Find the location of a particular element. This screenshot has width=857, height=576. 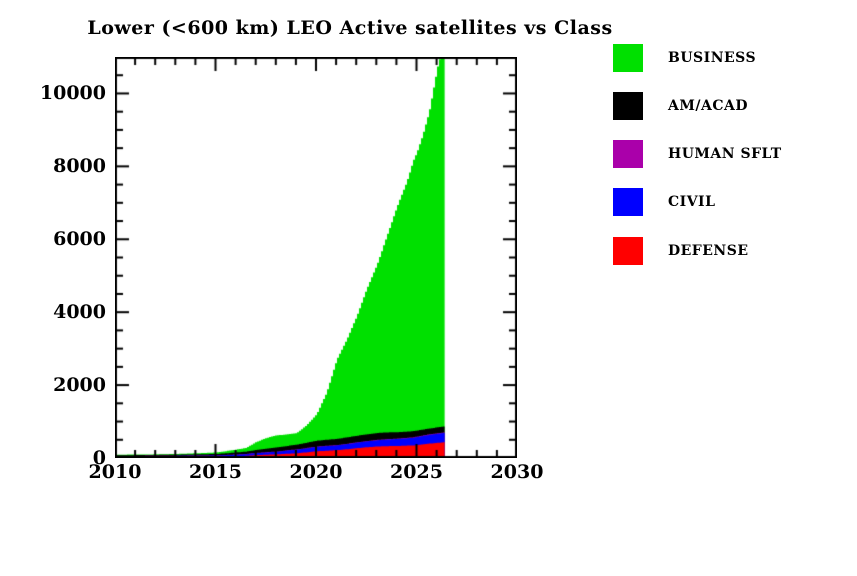

legend-label: AM/ACAD is located at coordinates (708, 106).